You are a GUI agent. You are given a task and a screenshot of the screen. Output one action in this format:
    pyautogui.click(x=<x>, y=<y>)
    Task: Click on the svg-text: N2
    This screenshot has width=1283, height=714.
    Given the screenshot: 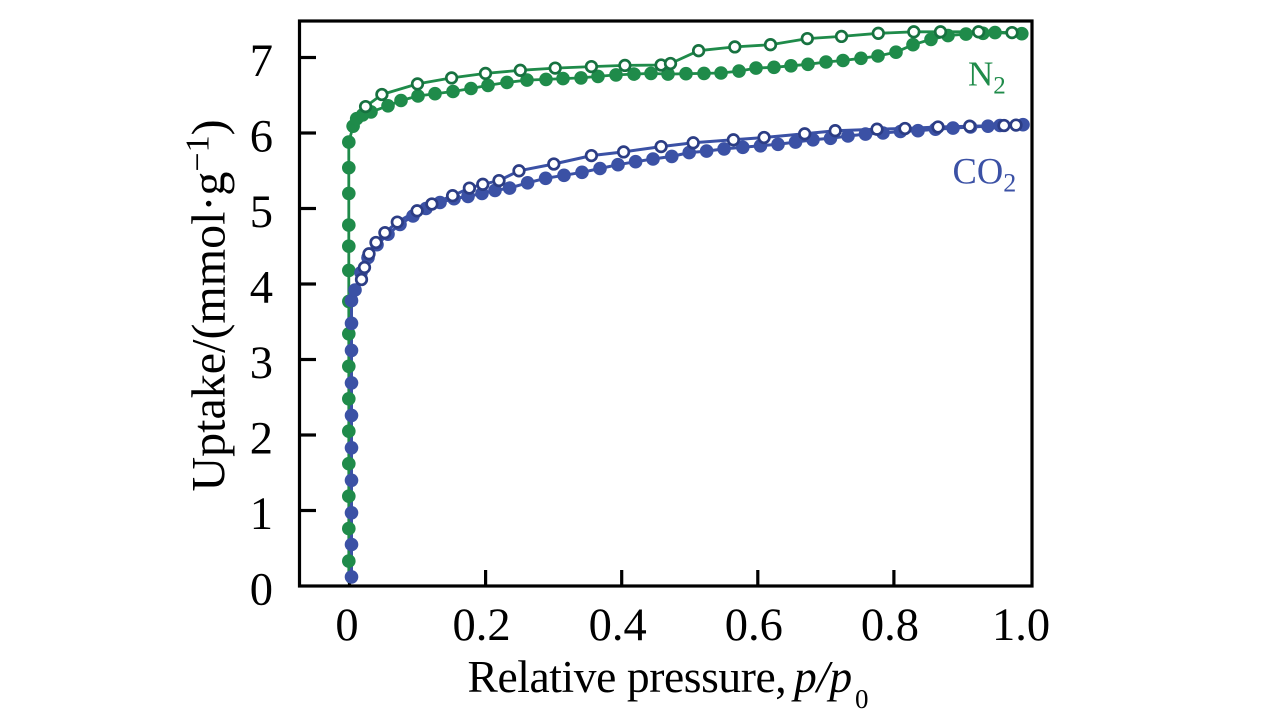 What is the action you would take?
    pyautogui.click(x=987, y=77)
    